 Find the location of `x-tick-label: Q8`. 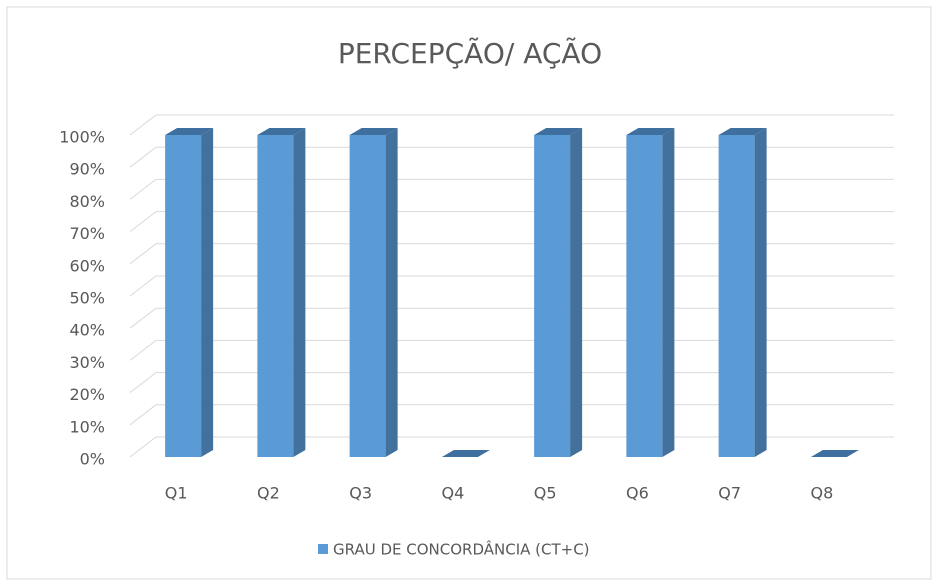

x-tick-label: Q8 is located at coordinates (821, 493).